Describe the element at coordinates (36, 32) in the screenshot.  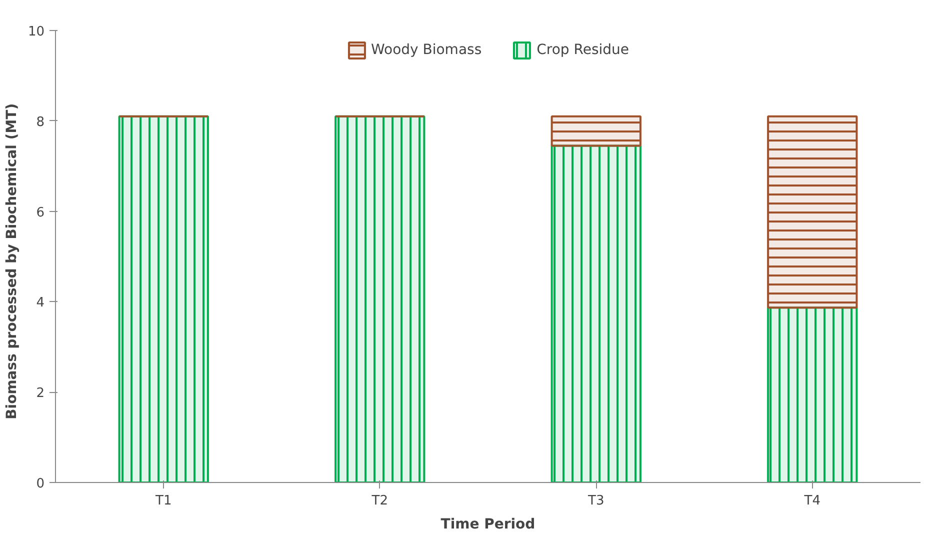
I see `y-tick-label: 10` at that location.